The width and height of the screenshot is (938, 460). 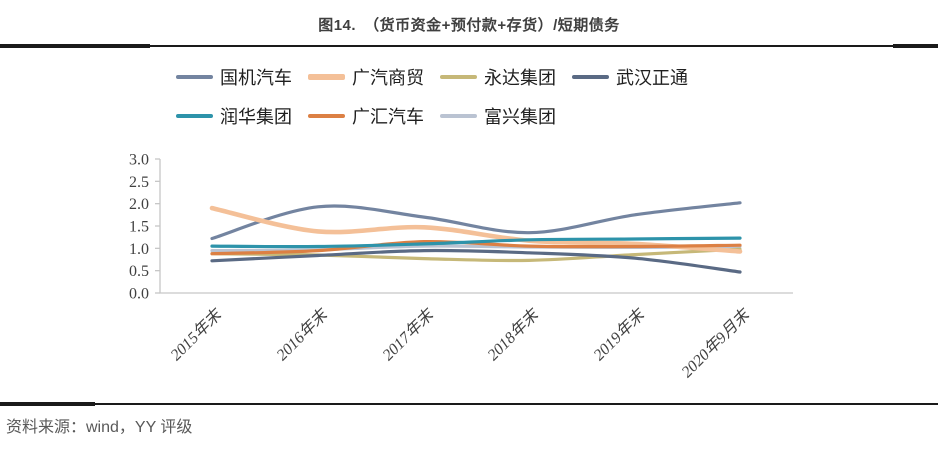 I want to click on legend-label: 富兴集团, so click(x=520, y=117).